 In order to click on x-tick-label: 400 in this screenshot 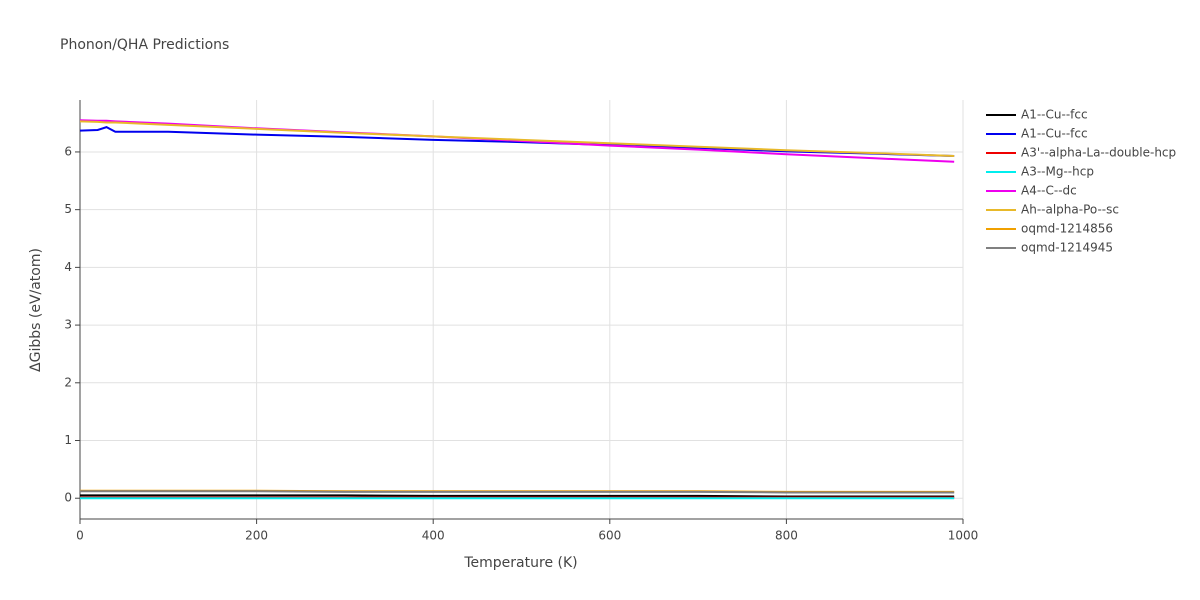, I will do `click(433, 536)`.